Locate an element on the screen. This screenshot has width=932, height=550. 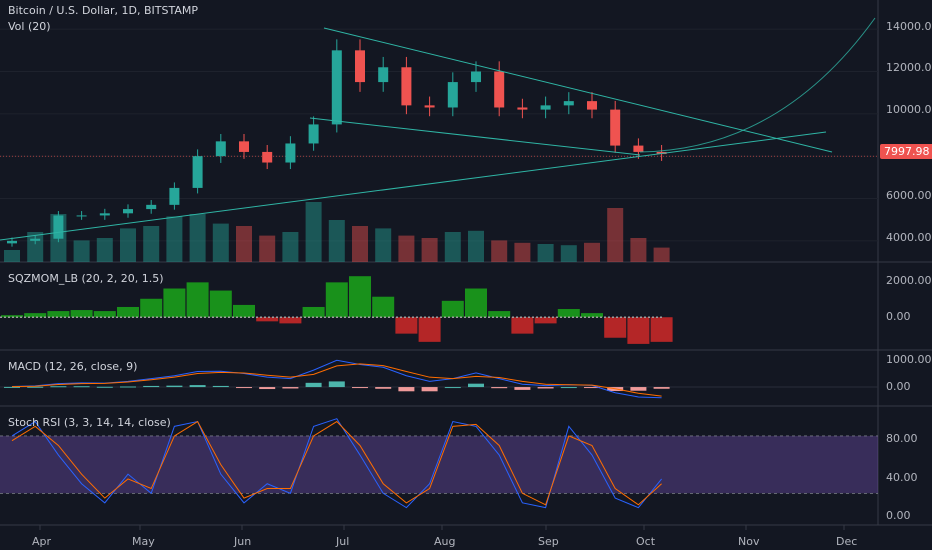
stoch-d-line is located at coordinates (336, 463).